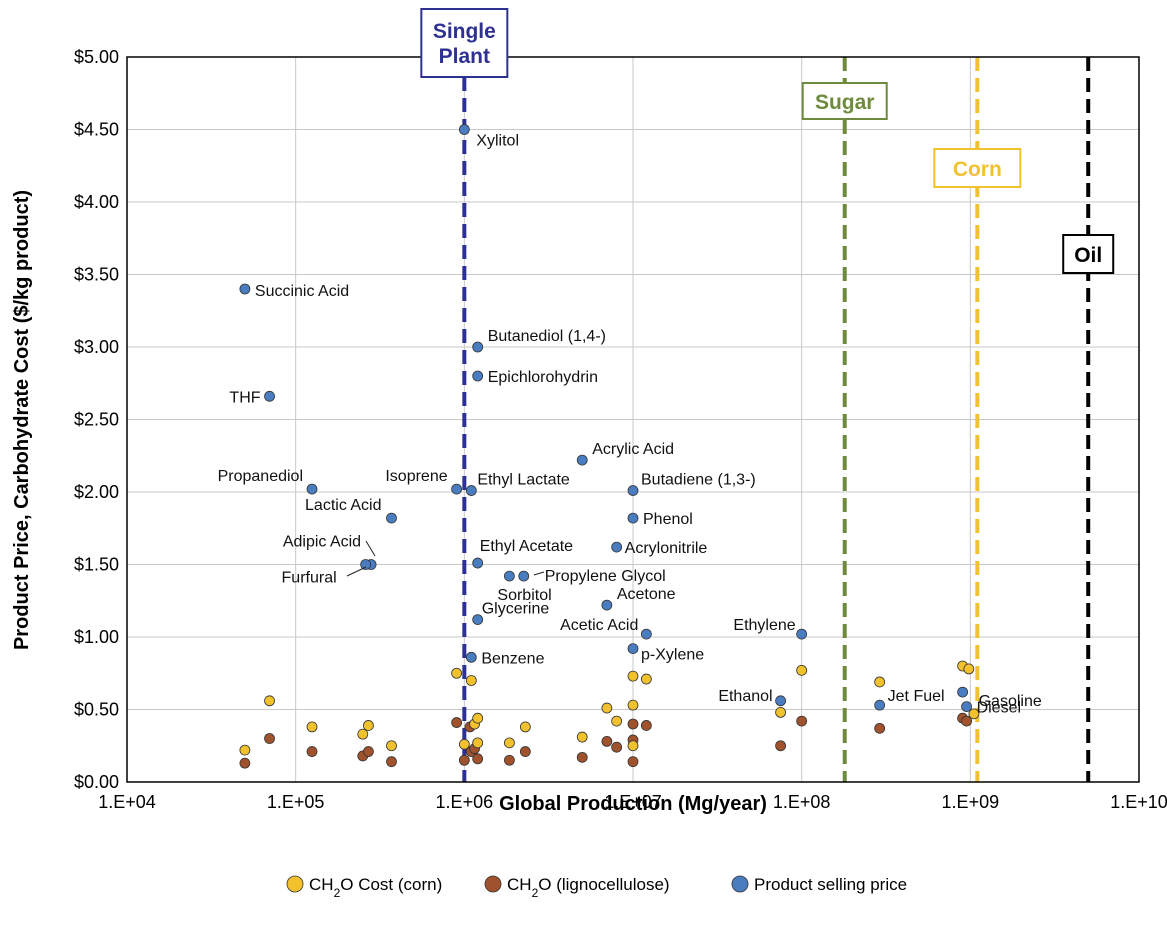 Image resolution: width=1167 pixels, height=930 pixels. Describe the element at coordinates (916, 696) in the screenshot. I see `point-label: Jet Fuel` at that location.